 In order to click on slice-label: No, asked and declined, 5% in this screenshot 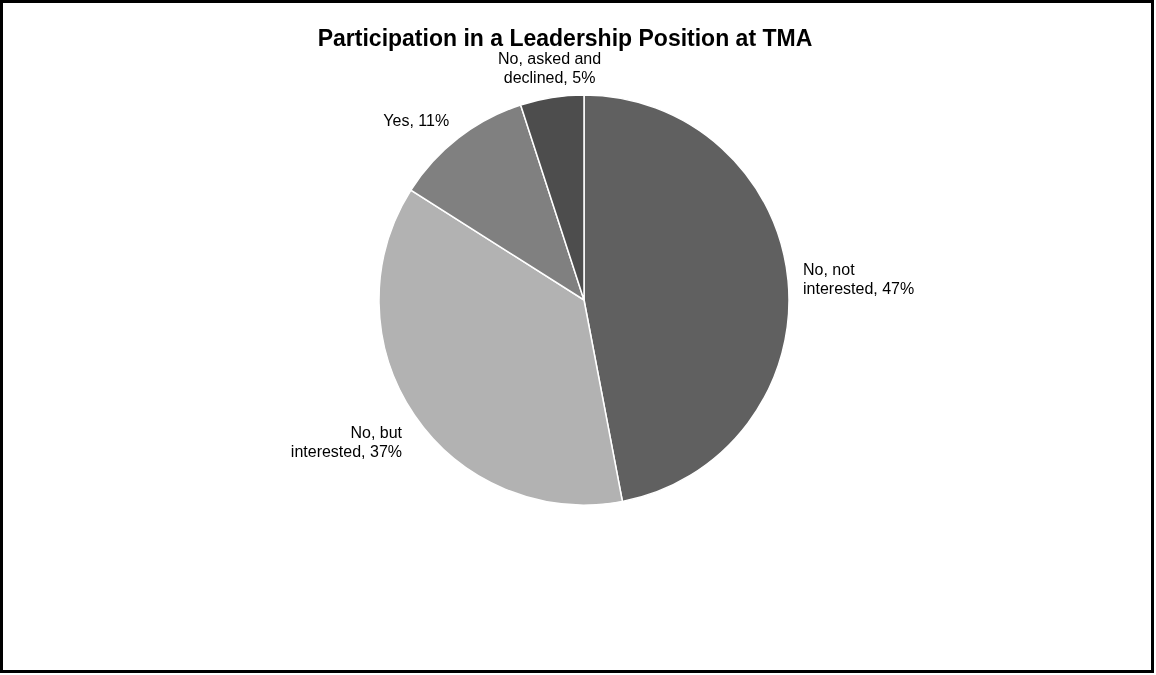, I will do `click(549, 68)`.